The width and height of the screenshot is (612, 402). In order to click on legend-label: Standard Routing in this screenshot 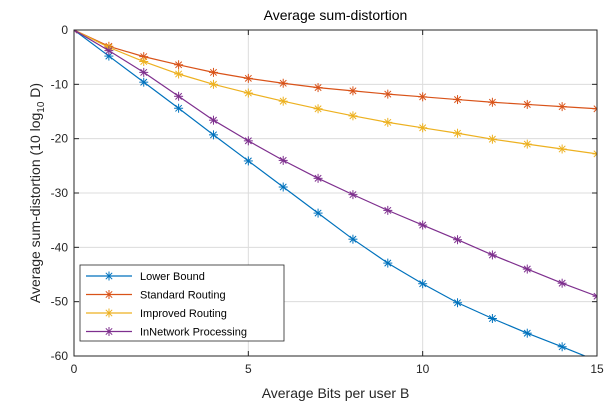, I will do `click(183, 296)`.